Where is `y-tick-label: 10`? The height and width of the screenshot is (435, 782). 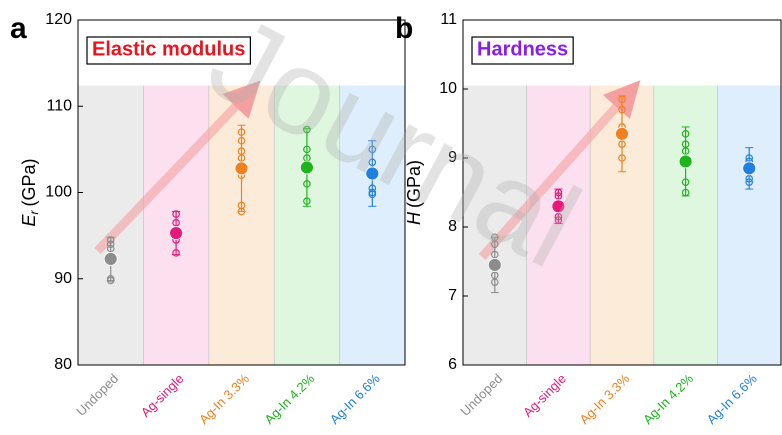 y-tick-label: 10 is located at coordinates (448, 88).